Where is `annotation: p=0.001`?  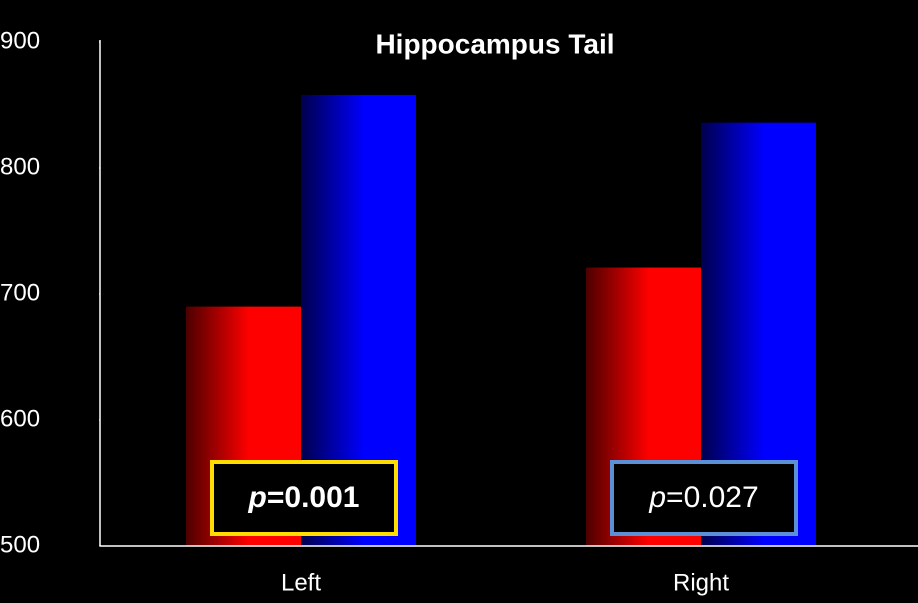
annotation: p=0.001 is located at coordinates (304, 497).